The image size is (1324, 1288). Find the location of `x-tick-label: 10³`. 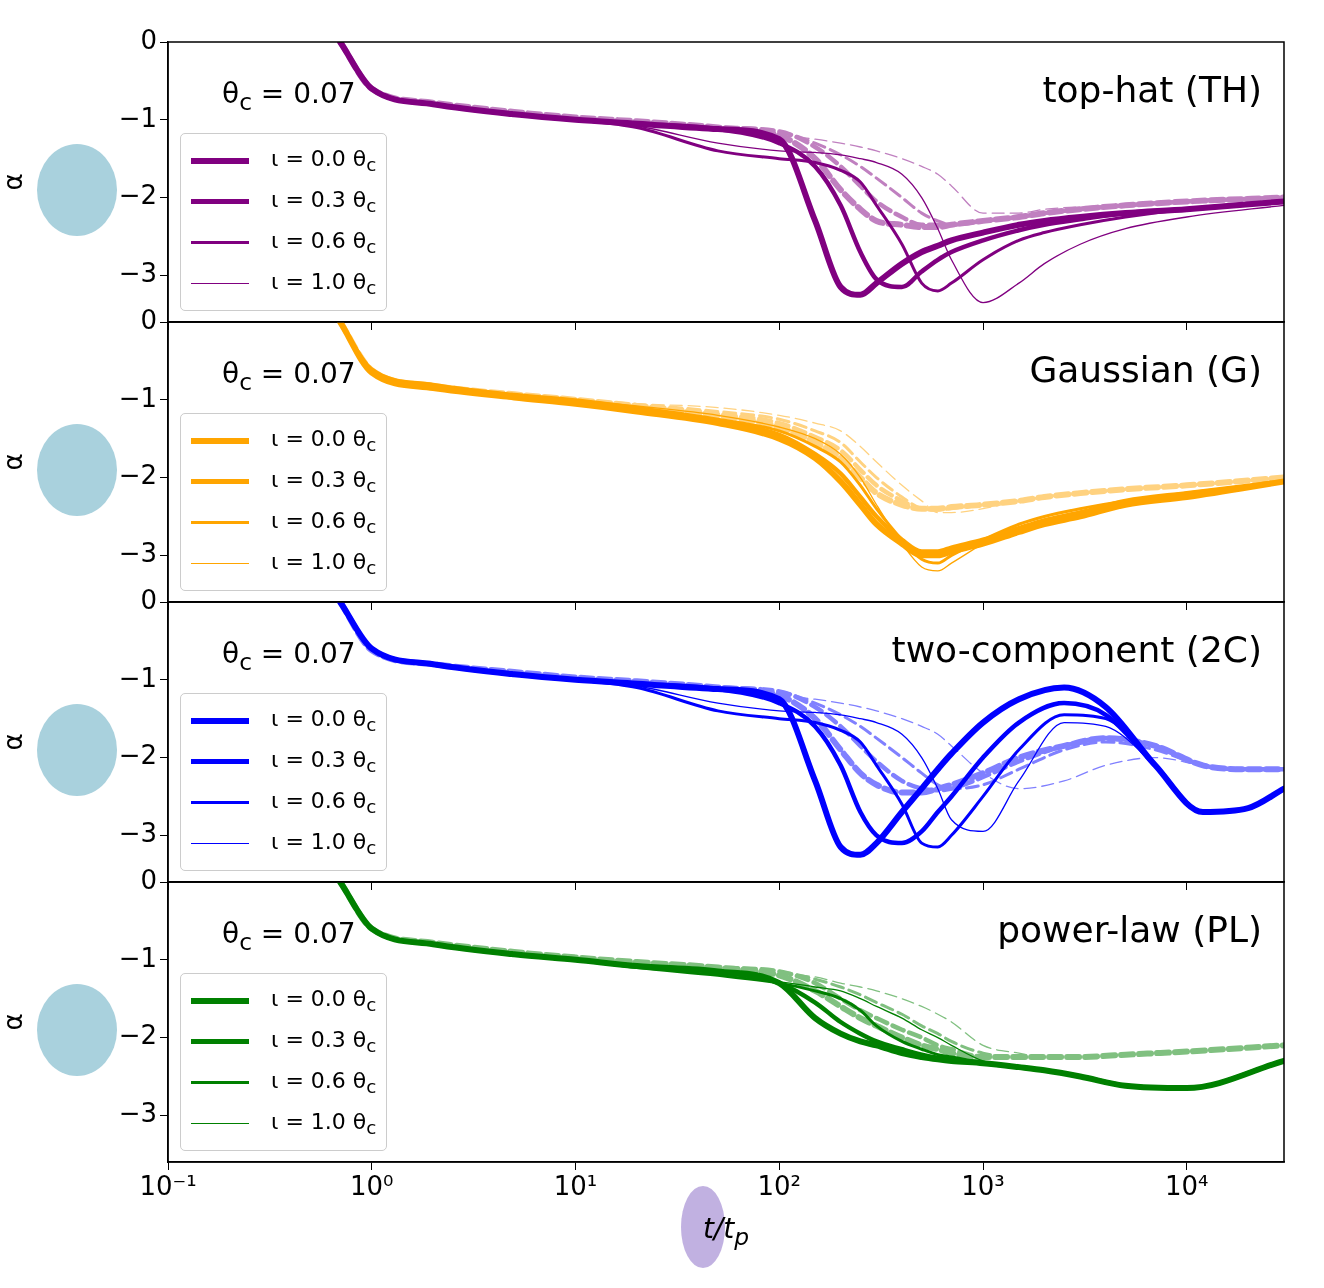

x-tick-label: 10³ is located at coordinates (983, 1186).